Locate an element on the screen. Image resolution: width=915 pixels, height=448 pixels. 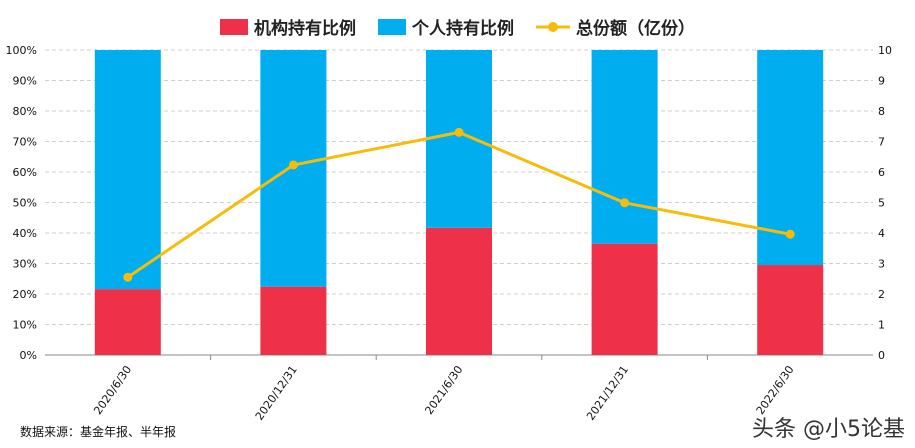
y-right-tick-label: 9 is located at coordinates (881, 81).